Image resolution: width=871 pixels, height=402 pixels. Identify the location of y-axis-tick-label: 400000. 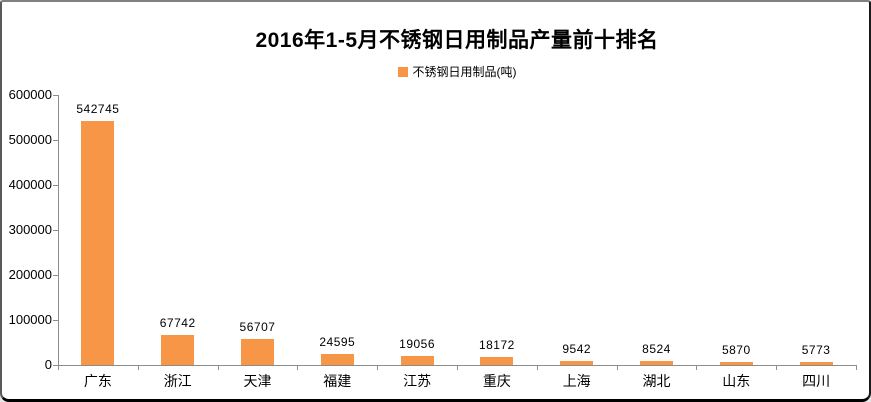
(30, 184).